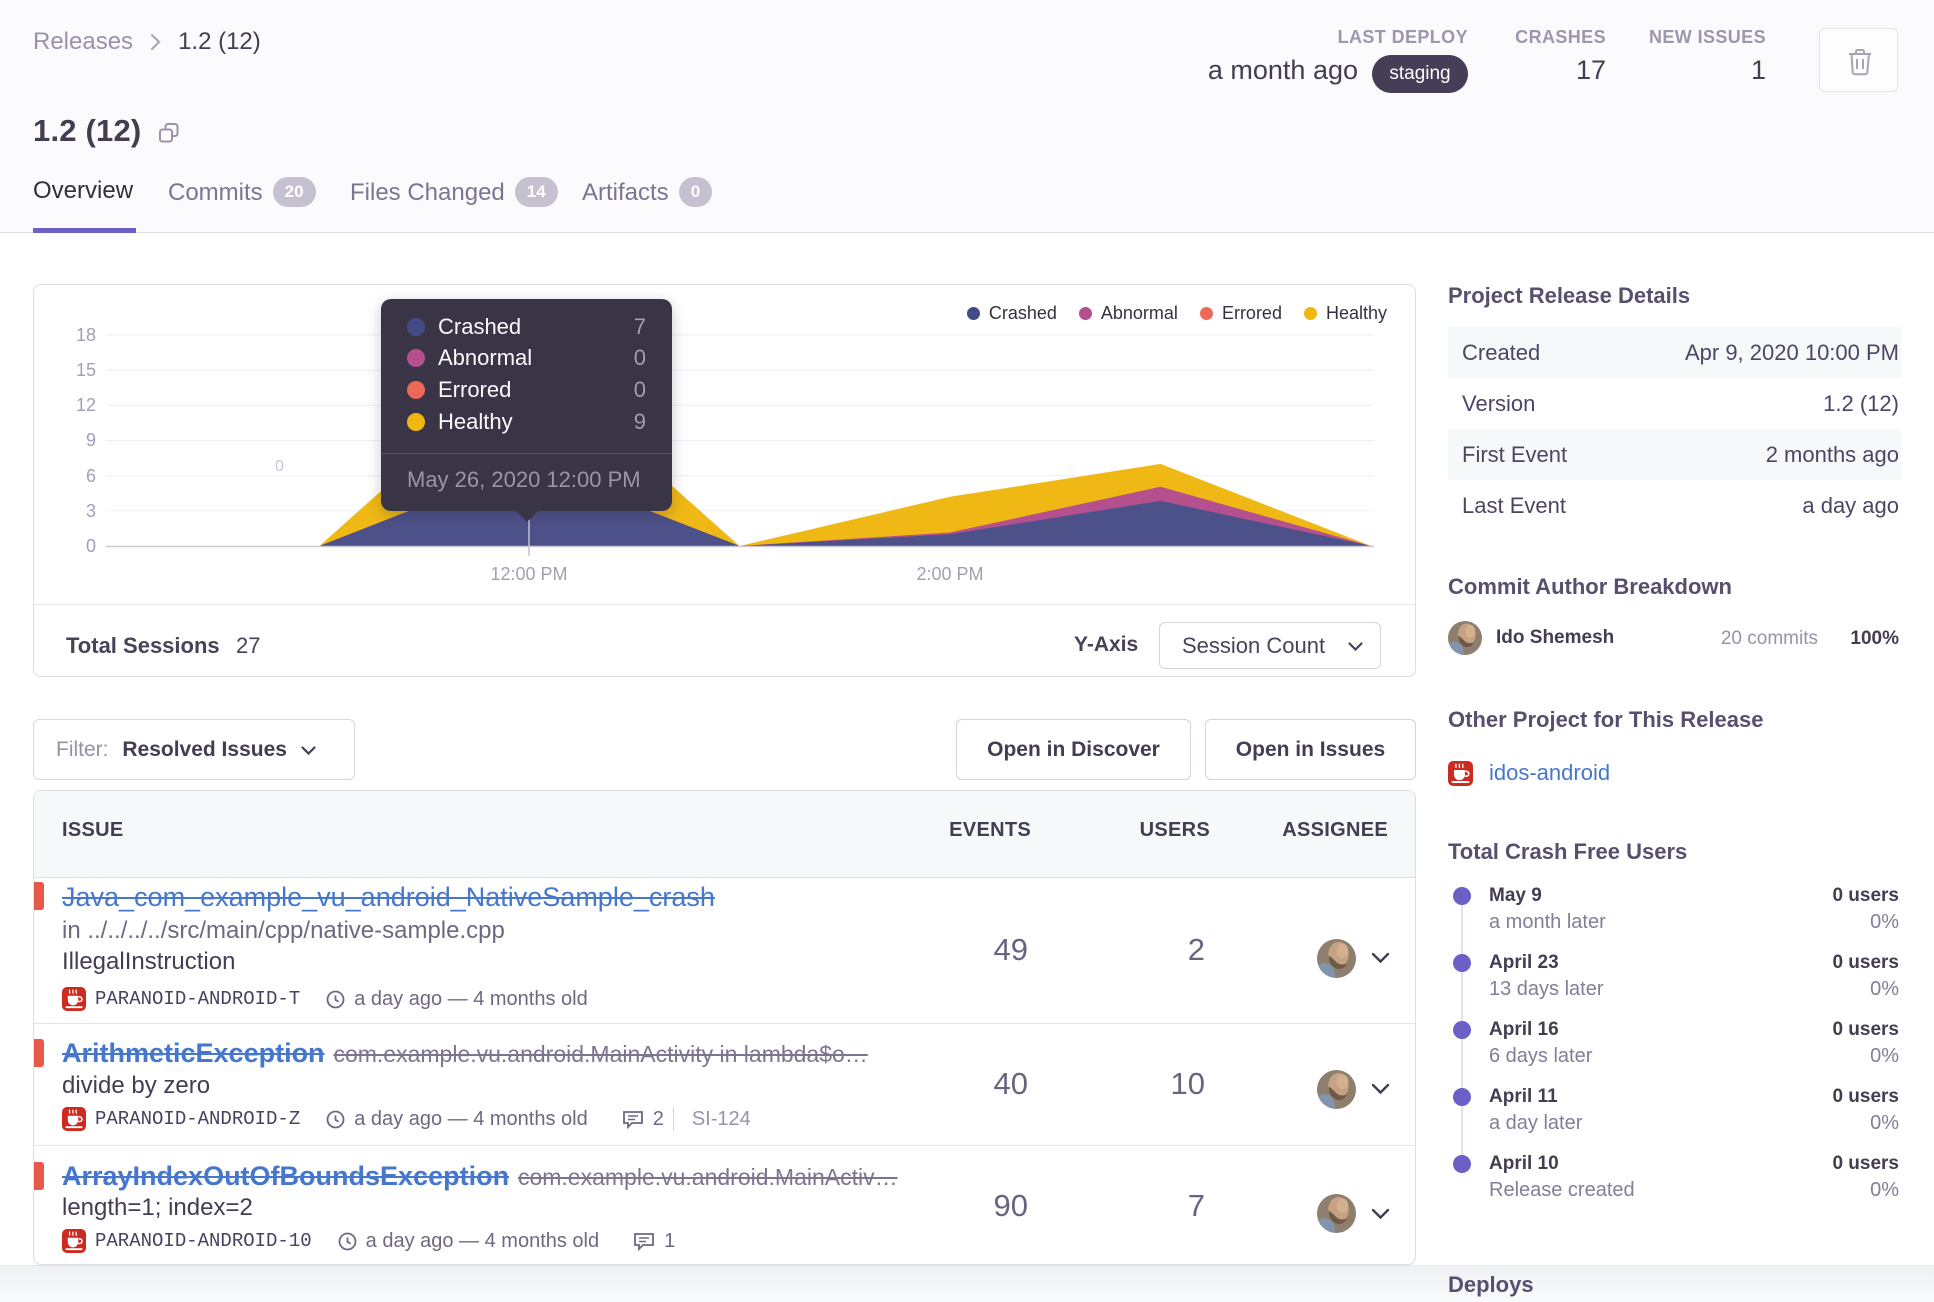  I want to click on svg-text: 12, so click(86, 405).